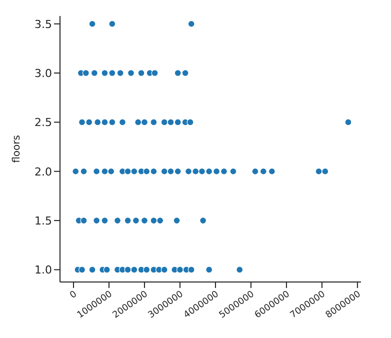  I want to click on y-tick-label: 1.5, so click(43, 221).